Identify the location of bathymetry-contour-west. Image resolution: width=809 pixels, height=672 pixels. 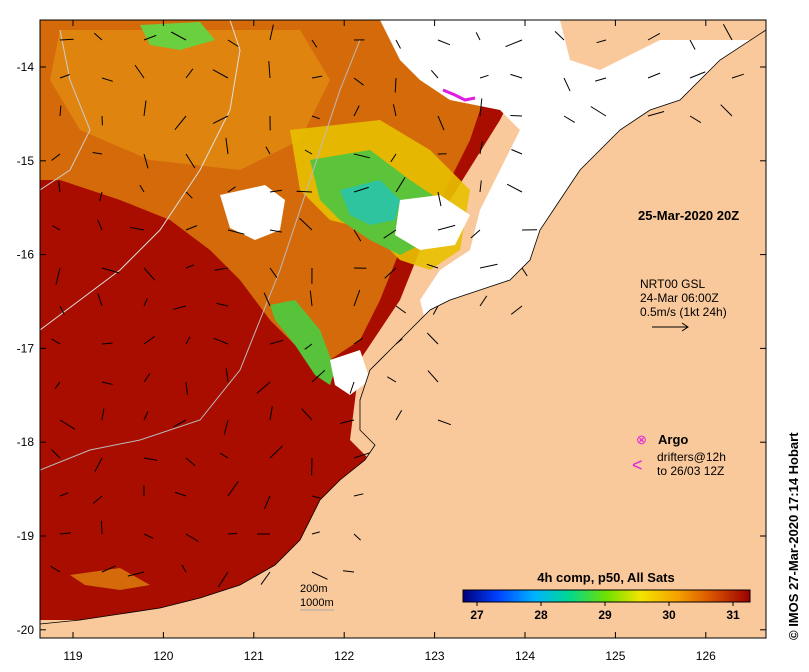
(65, 110).